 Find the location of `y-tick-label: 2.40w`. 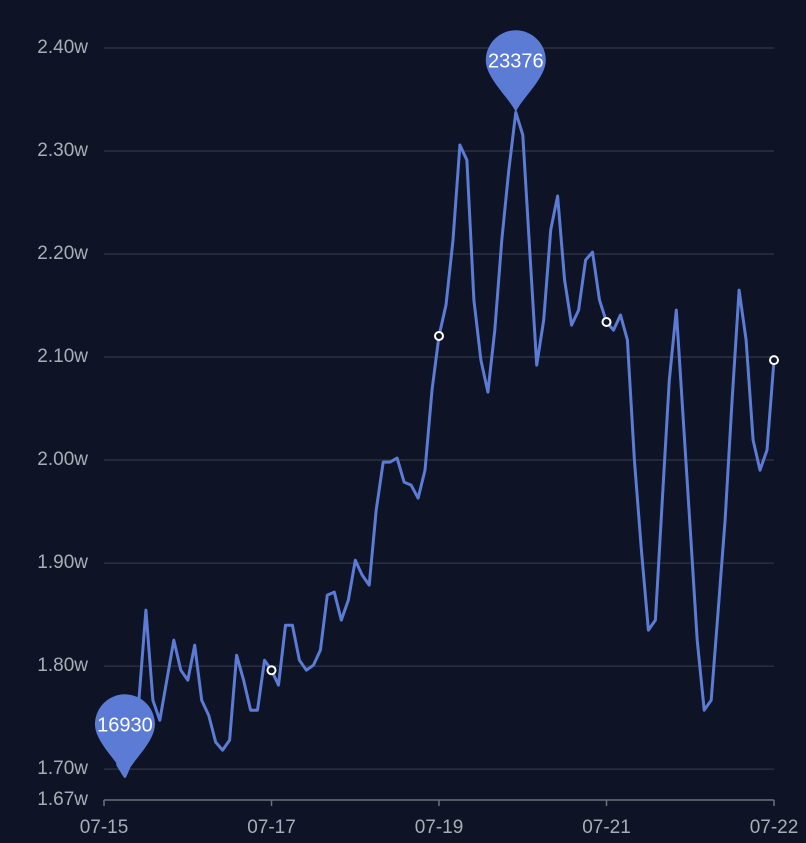

y-tick-label: 2.40w is located at coordinates (62, 47).